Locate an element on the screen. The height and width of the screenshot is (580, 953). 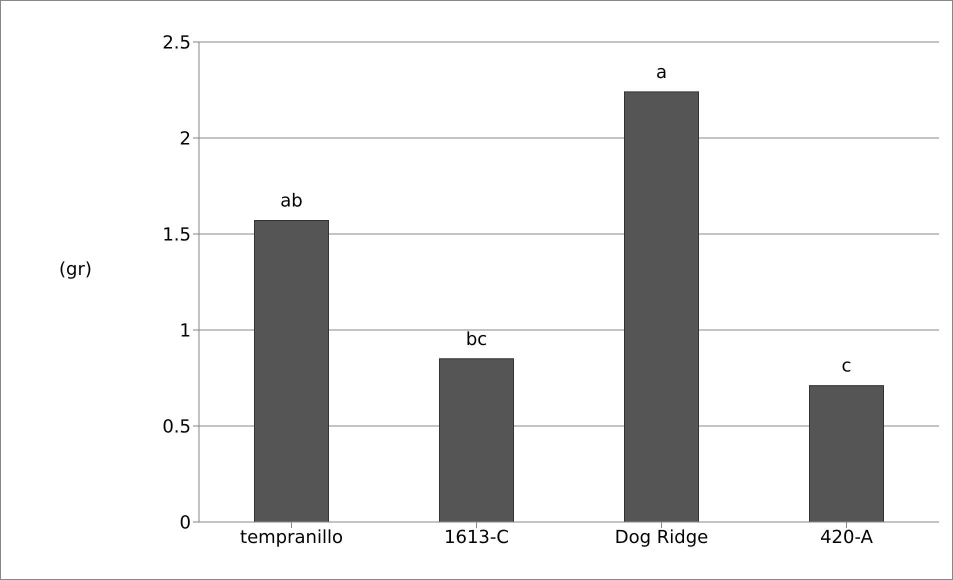
y-tick-label: 2 is located at coordinates (185, 139).